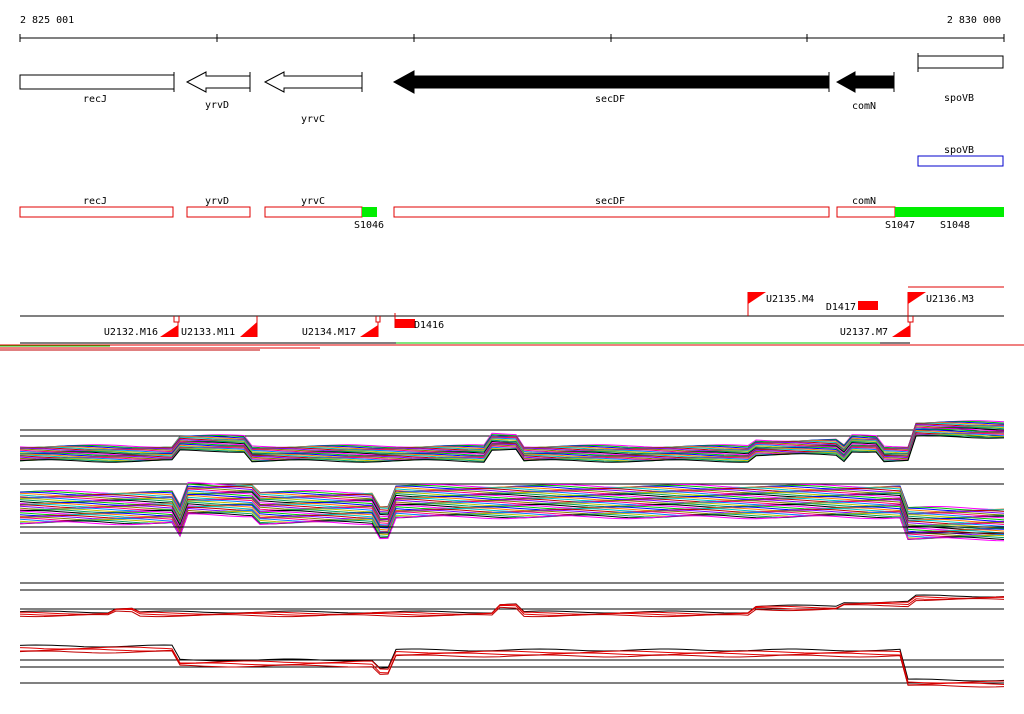  Describe the element at coordinates (313, 98) in the screenshot. I see `gene-yrvC: yrvC` at that location.